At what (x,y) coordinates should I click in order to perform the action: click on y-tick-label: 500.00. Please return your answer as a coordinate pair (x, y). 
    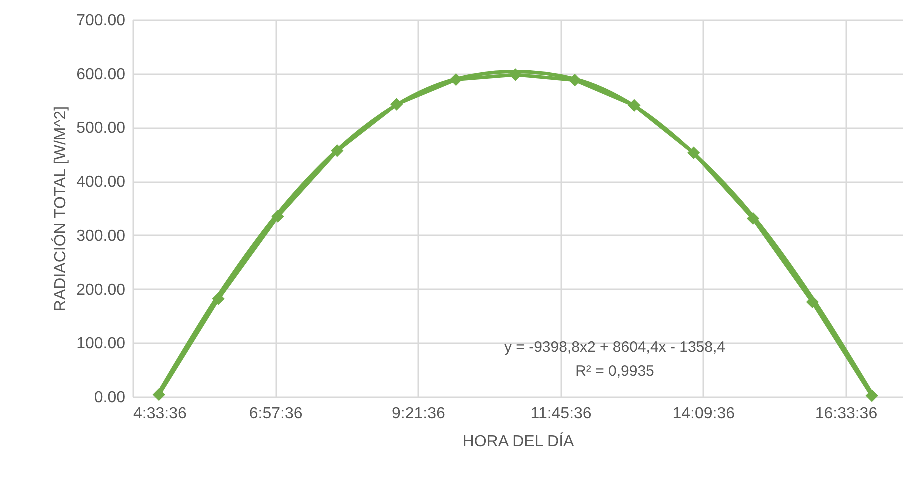
    Looking at the image, I should click on (101, 129).